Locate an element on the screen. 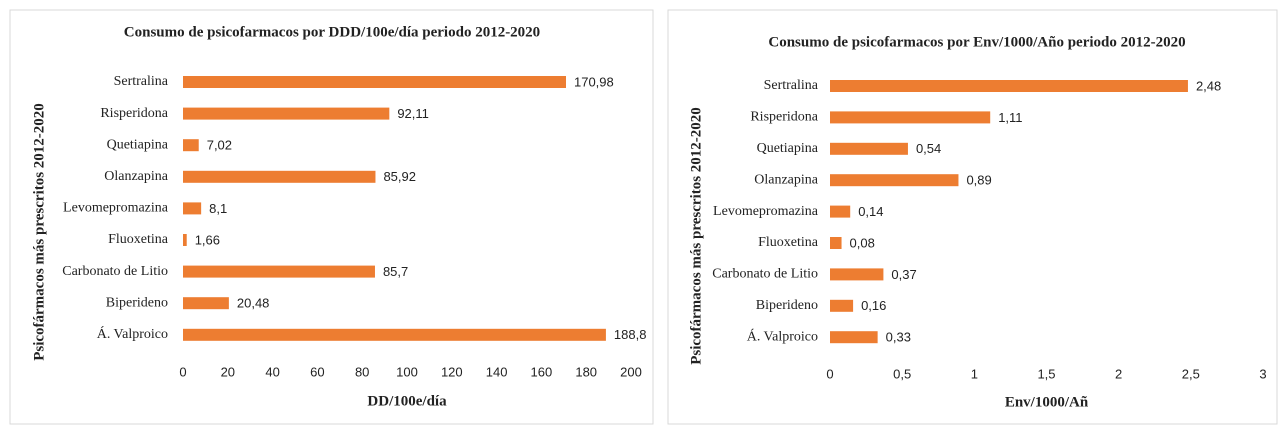  x-tick-label: 200 is located at coordinates (631, 371).